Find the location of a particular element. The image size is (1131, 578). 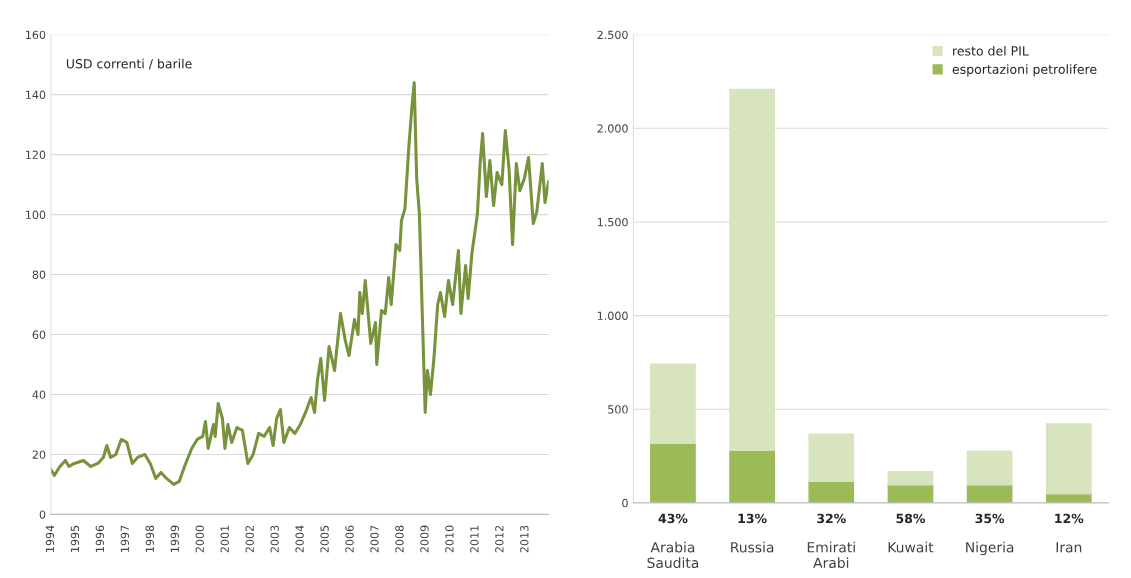

y-tick-label: 80 is located at coordinates (39, 274).